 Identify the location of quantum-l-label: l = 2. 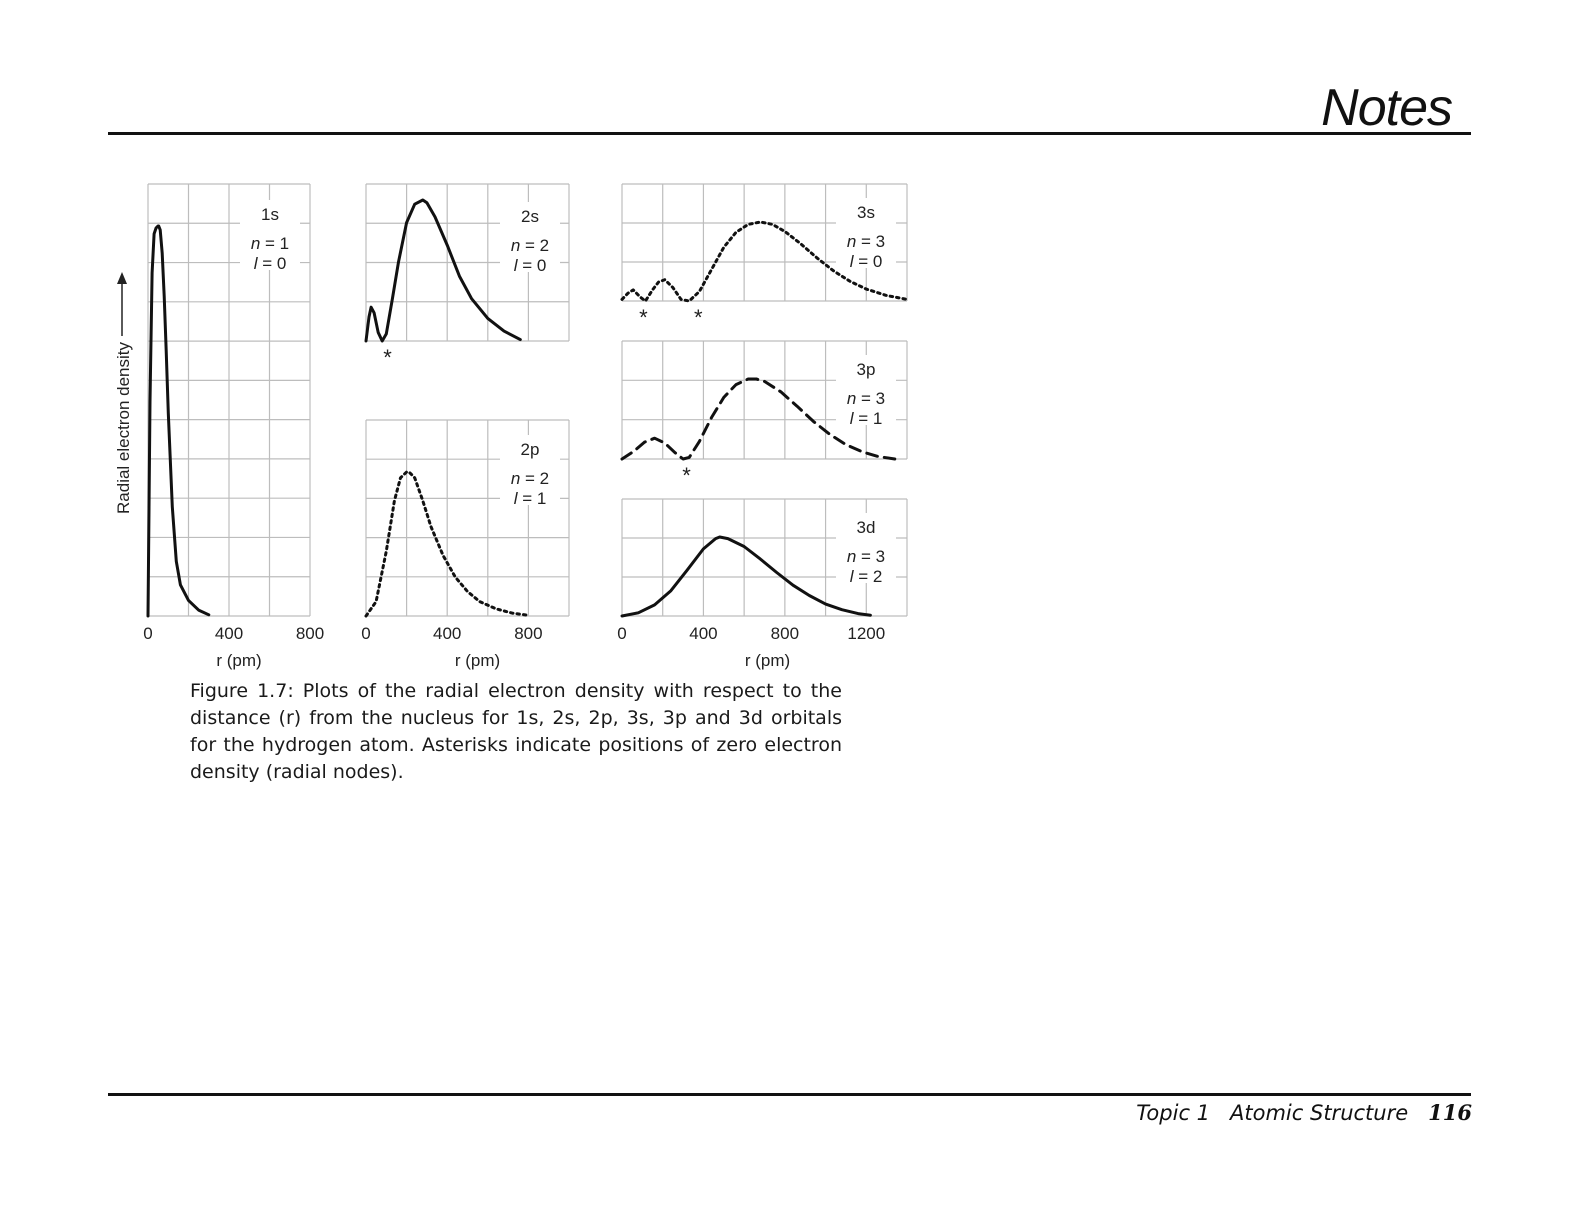
(866, 576).